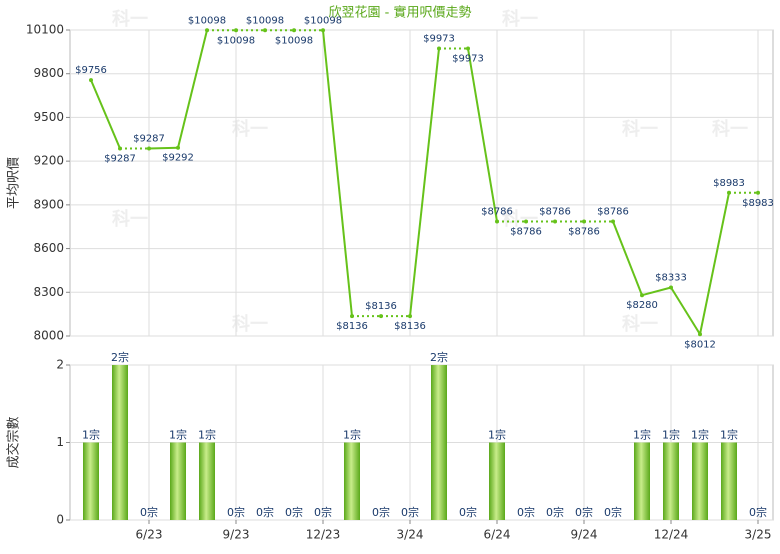  What do you see at coordinates (60, 442) in the screenshot?
I see `y-tick-label: 1` at bounding box center [60, 442].